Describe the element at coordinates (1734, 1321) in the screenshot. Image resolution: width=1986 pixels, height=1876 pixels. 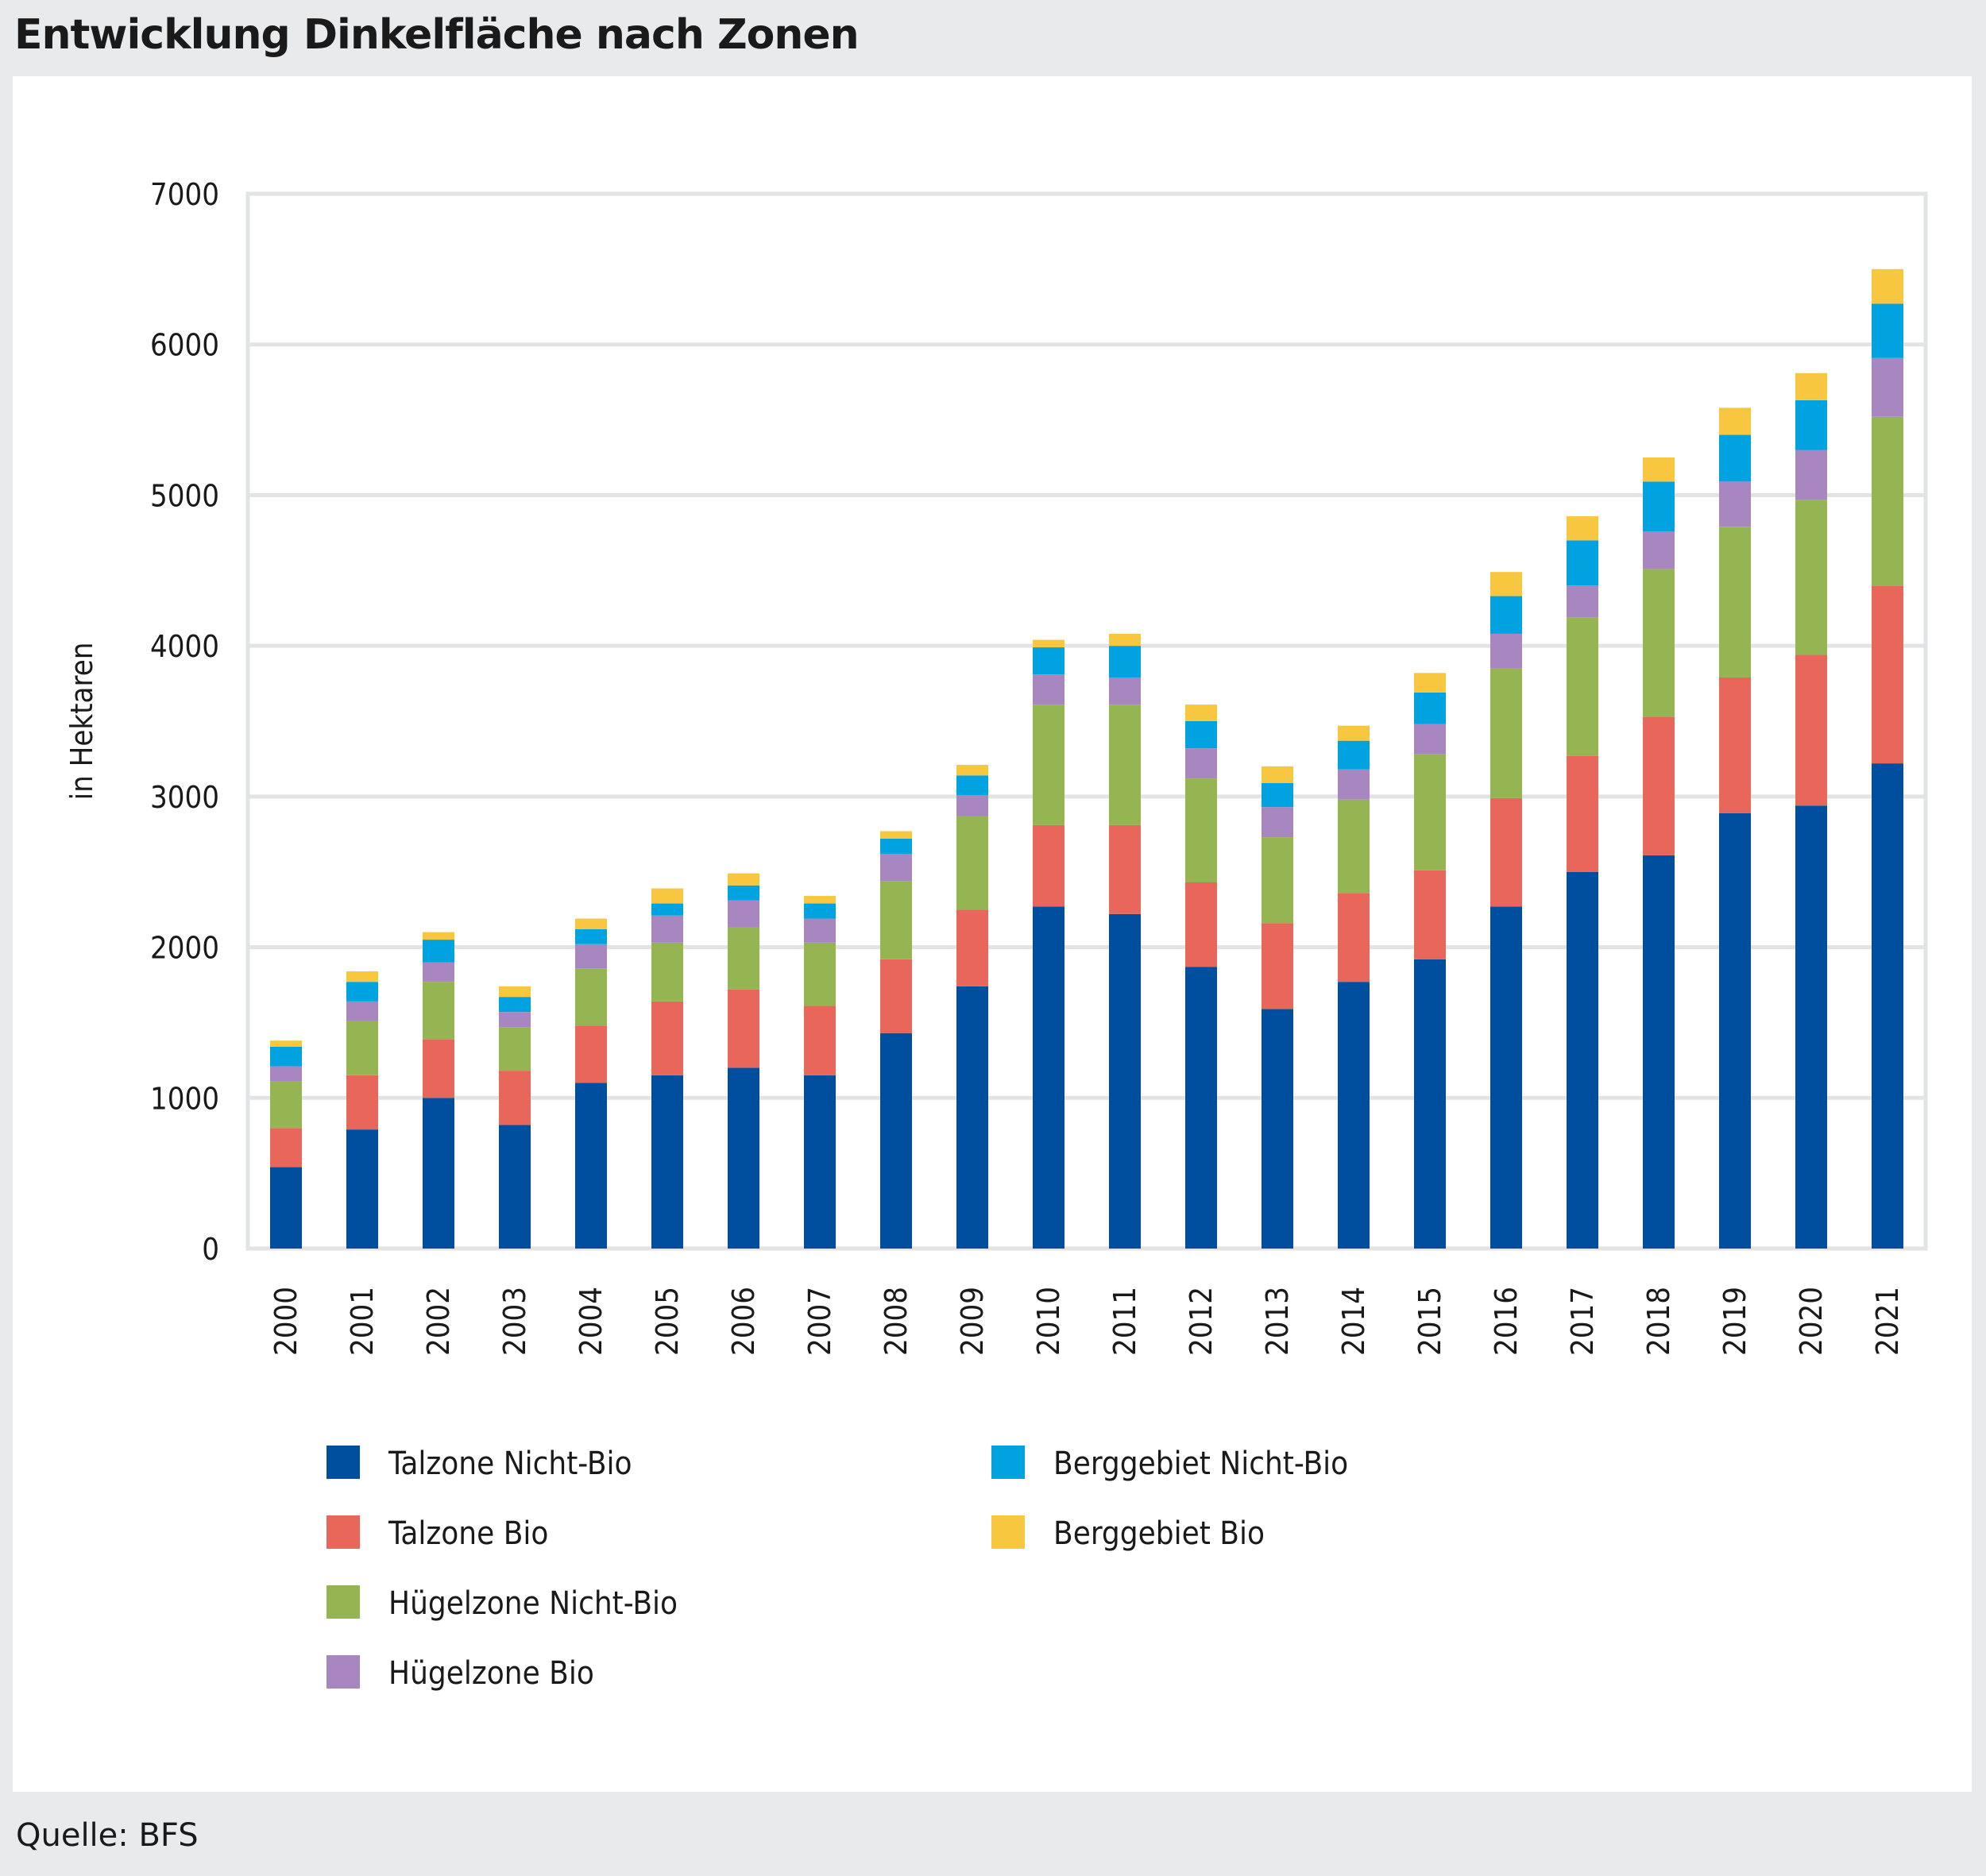
I see `x-tick-label-2019: 2019` at that location.